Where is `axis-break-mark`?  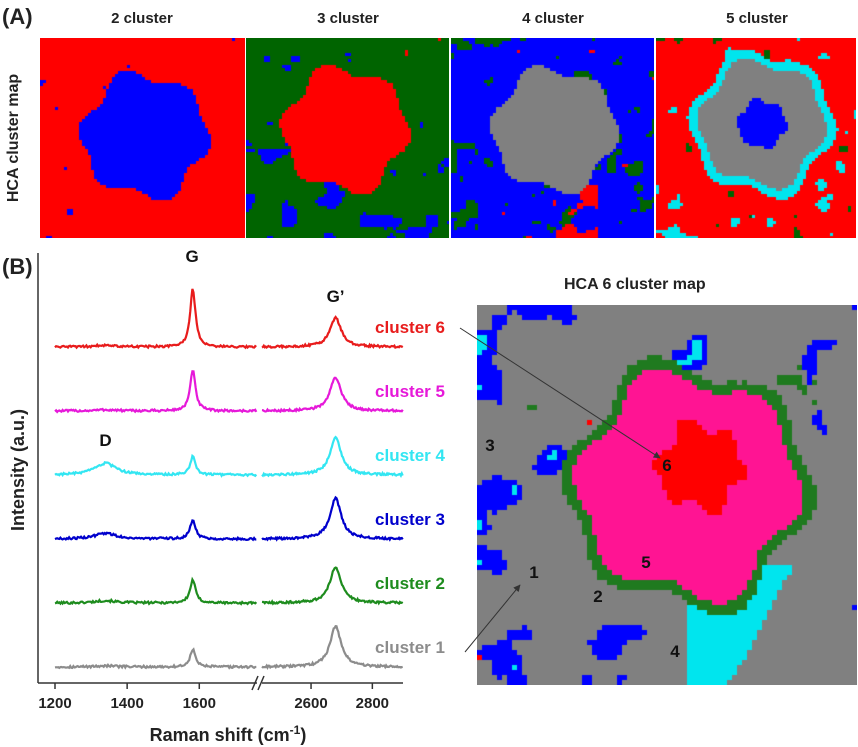 axis-break-mark is located at coordinates (258, 683).